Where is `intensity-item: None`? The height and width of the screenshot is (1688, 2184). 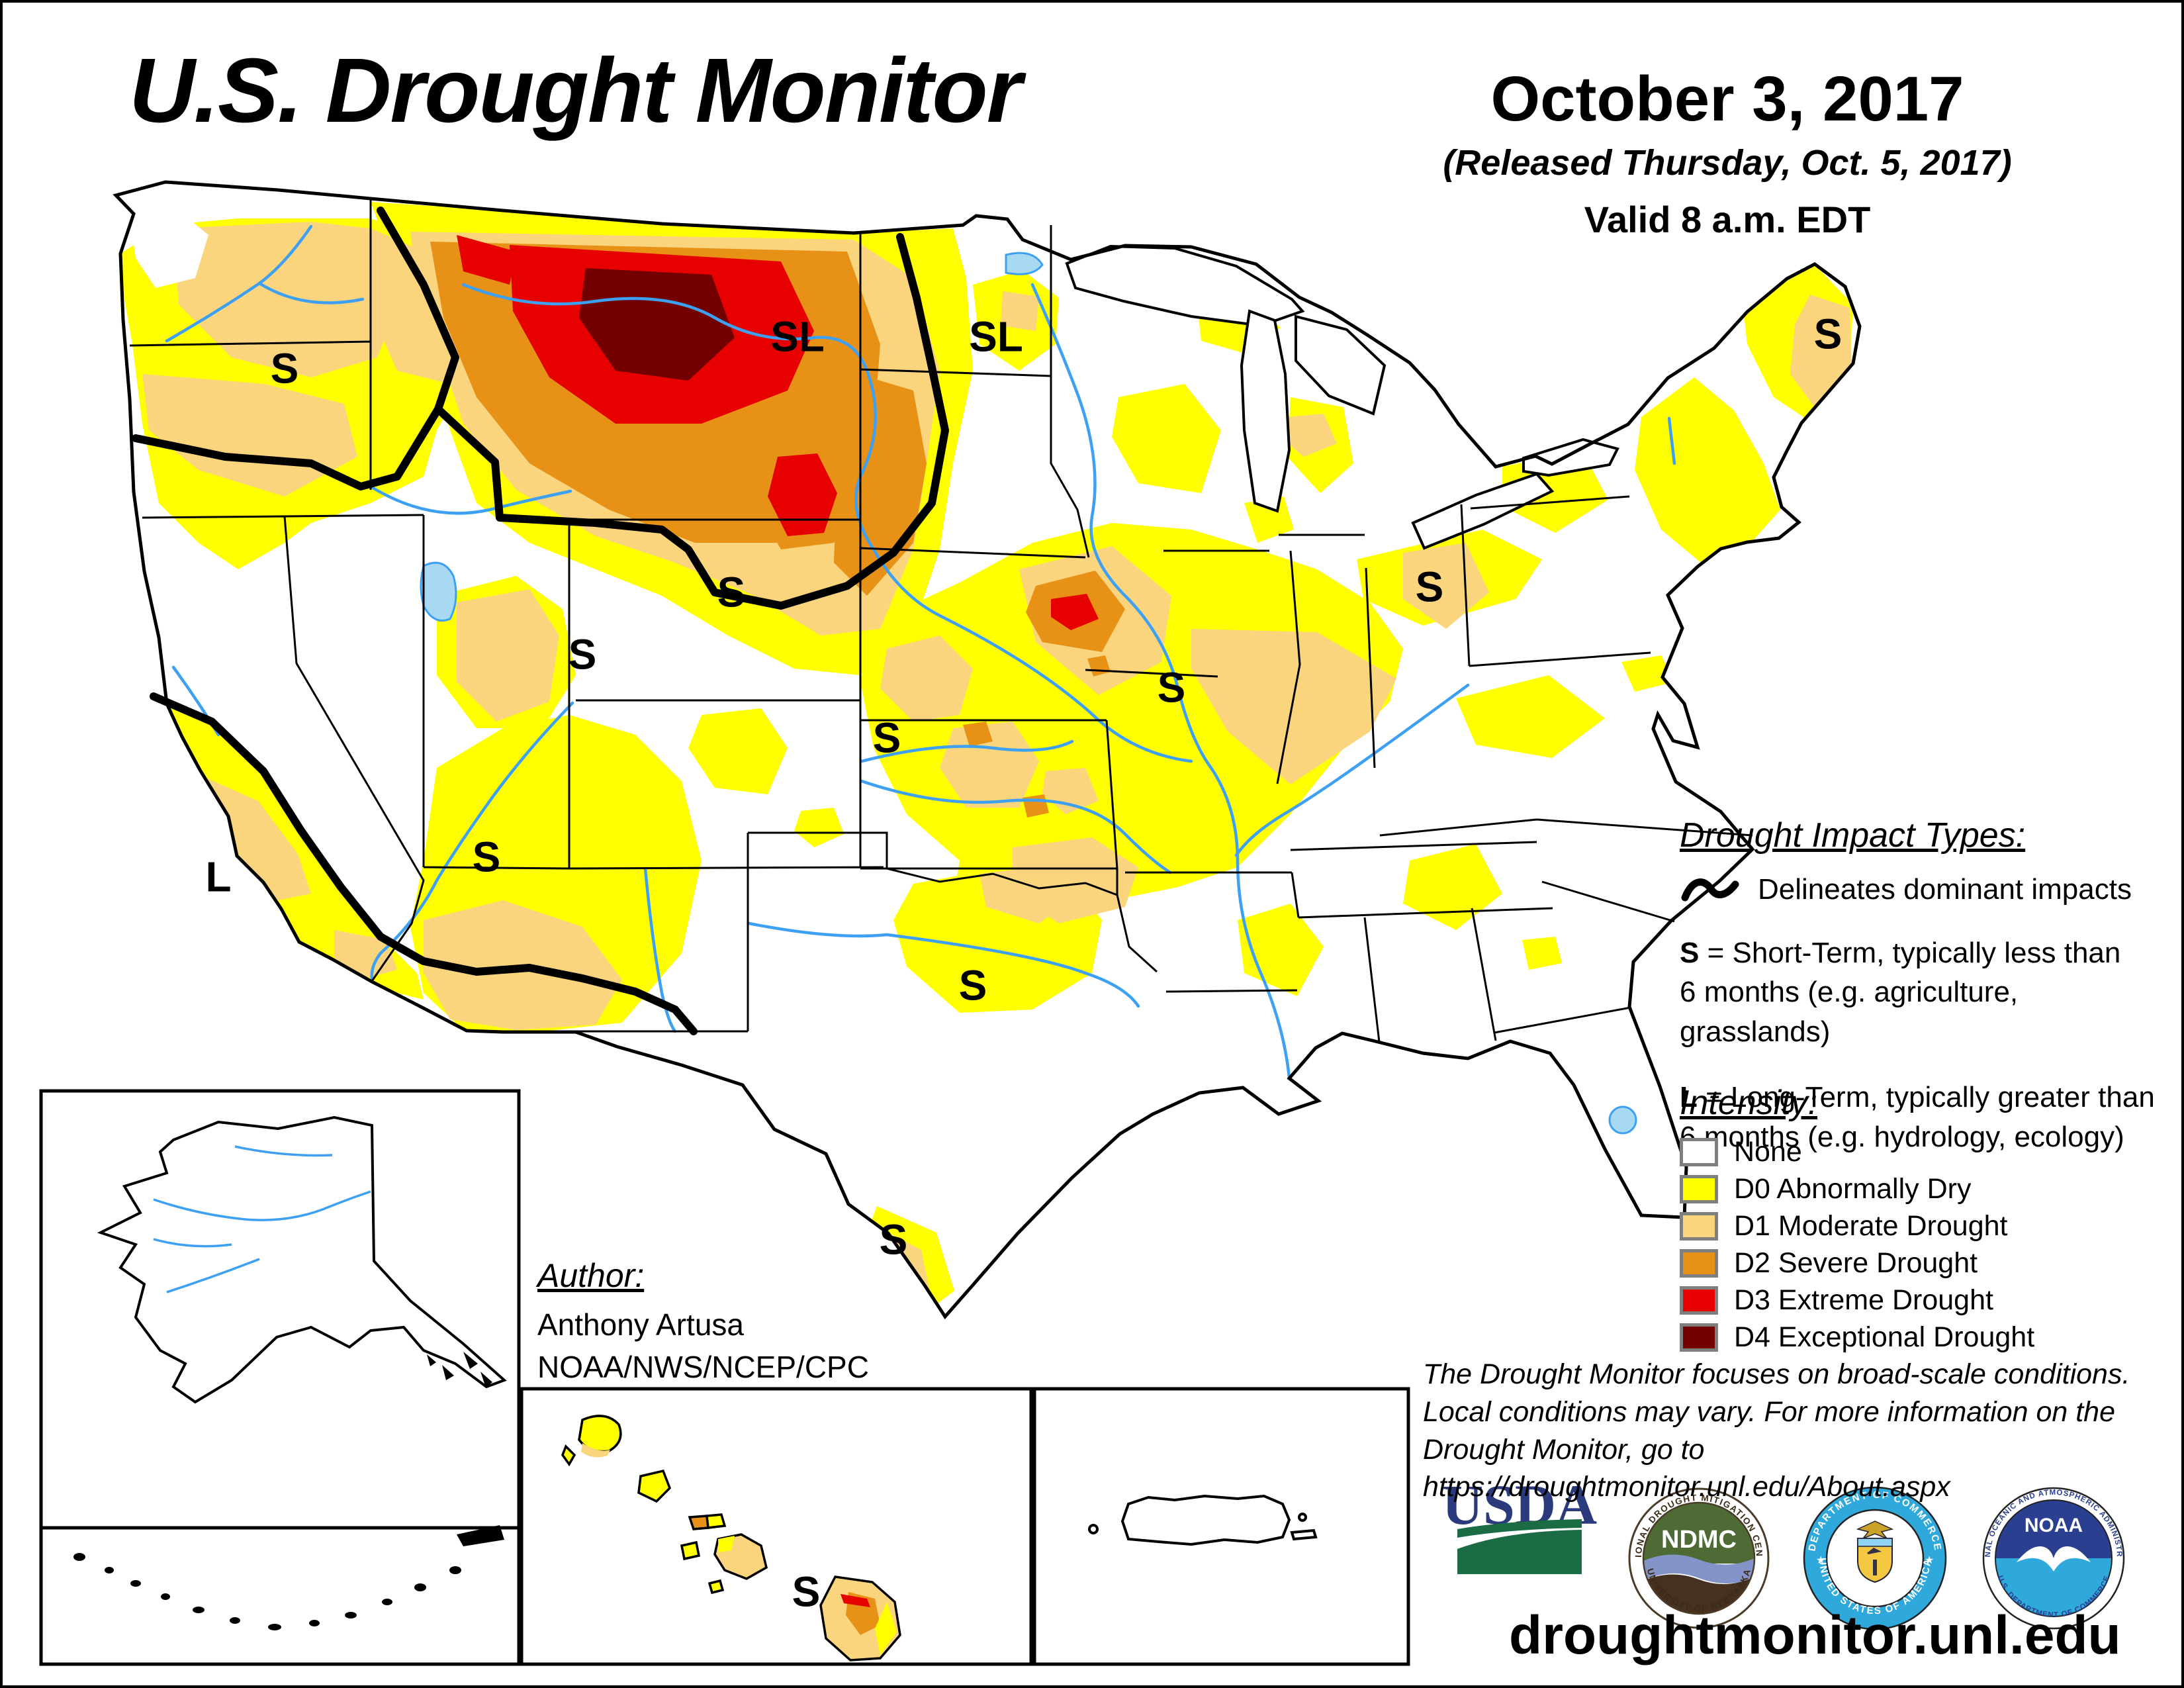
intensity-item: None is located at coordinates (1925, 1151).